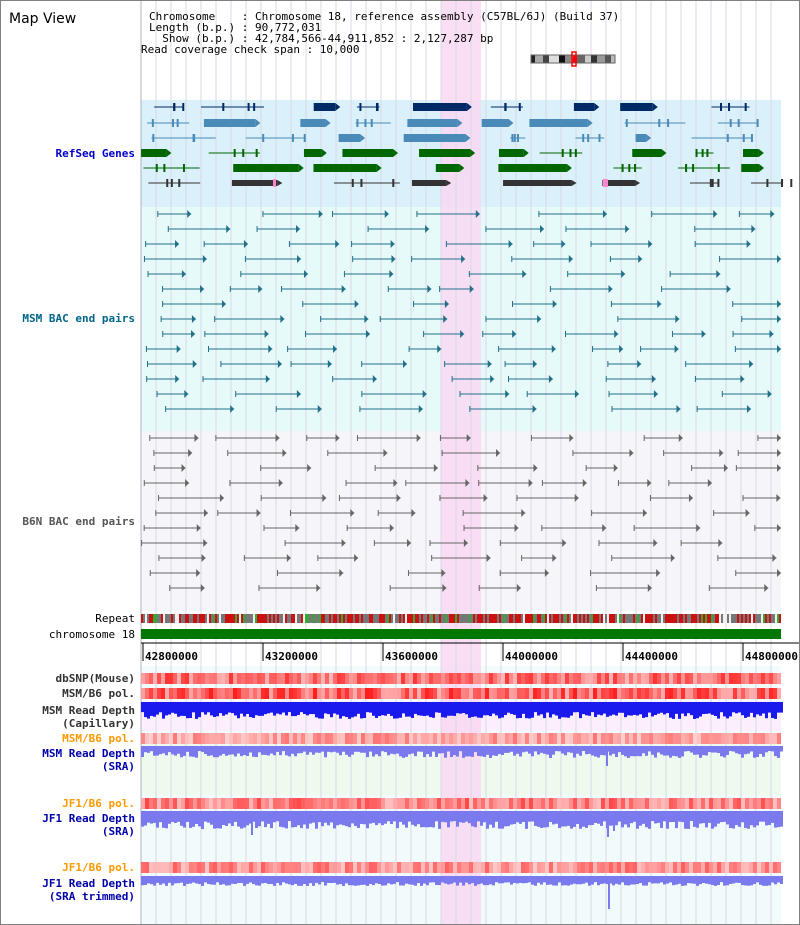  What do you see at coordinates (613, 59) in the screenshot?
I see `ideogram-band` at bounding box center [613, 59].